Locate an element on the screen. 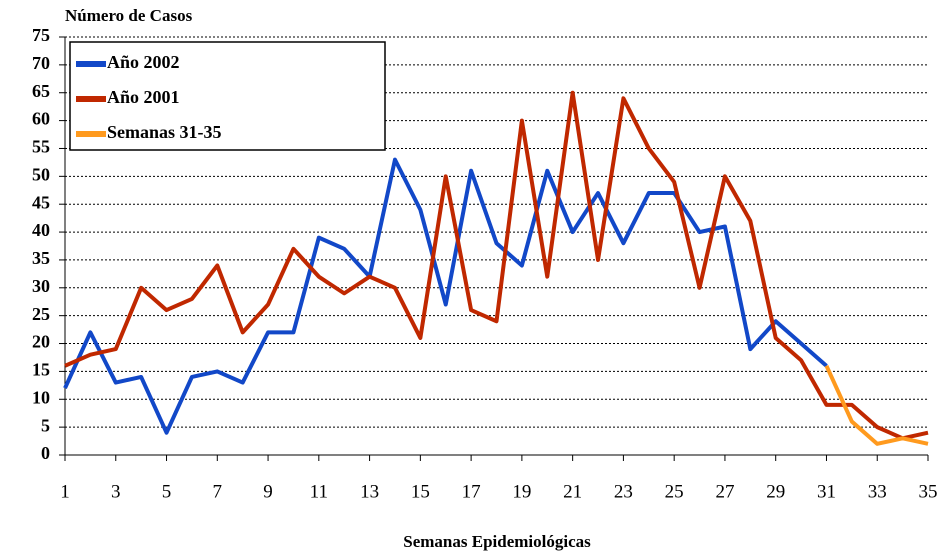 The image size is (944, 556). y-tick-label: 20 is located at coordinates (41, 342).